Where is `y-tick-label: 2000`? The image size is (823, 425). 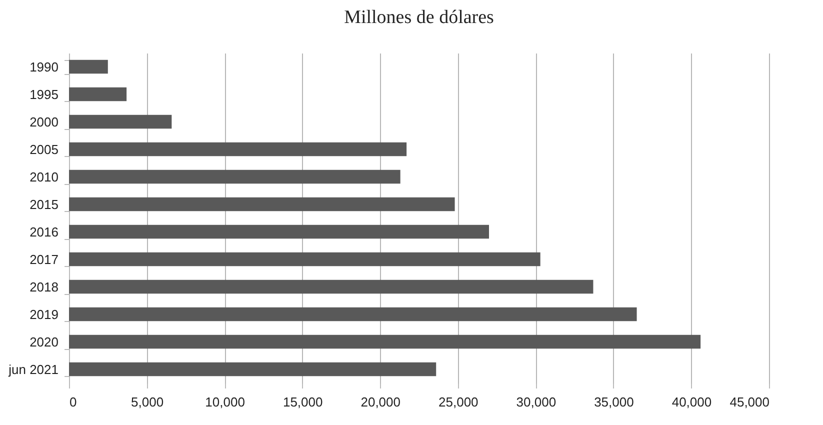 y-tick-label: 2000 is located at coordinates (44, 122).